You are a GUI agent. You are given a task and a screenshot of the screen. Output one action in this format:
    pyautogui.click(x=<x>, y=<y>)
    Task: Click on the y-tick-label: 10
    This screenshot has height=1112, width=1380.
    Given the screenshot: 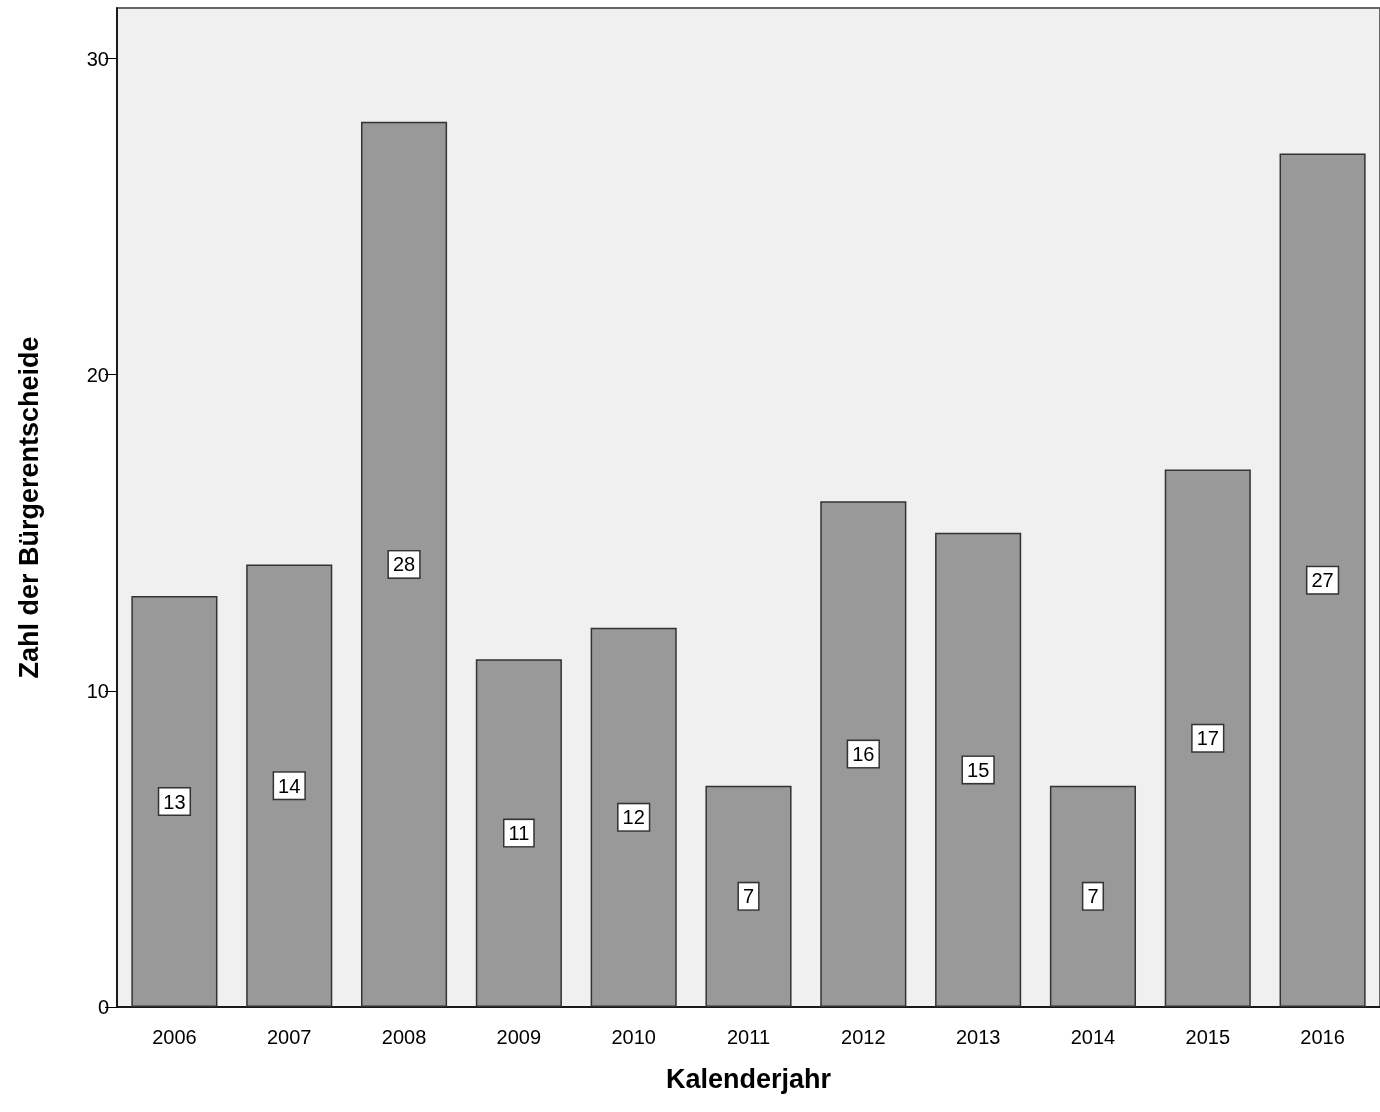 What is the action you would take?
    pyautogui.click(x=97, y=690)
    